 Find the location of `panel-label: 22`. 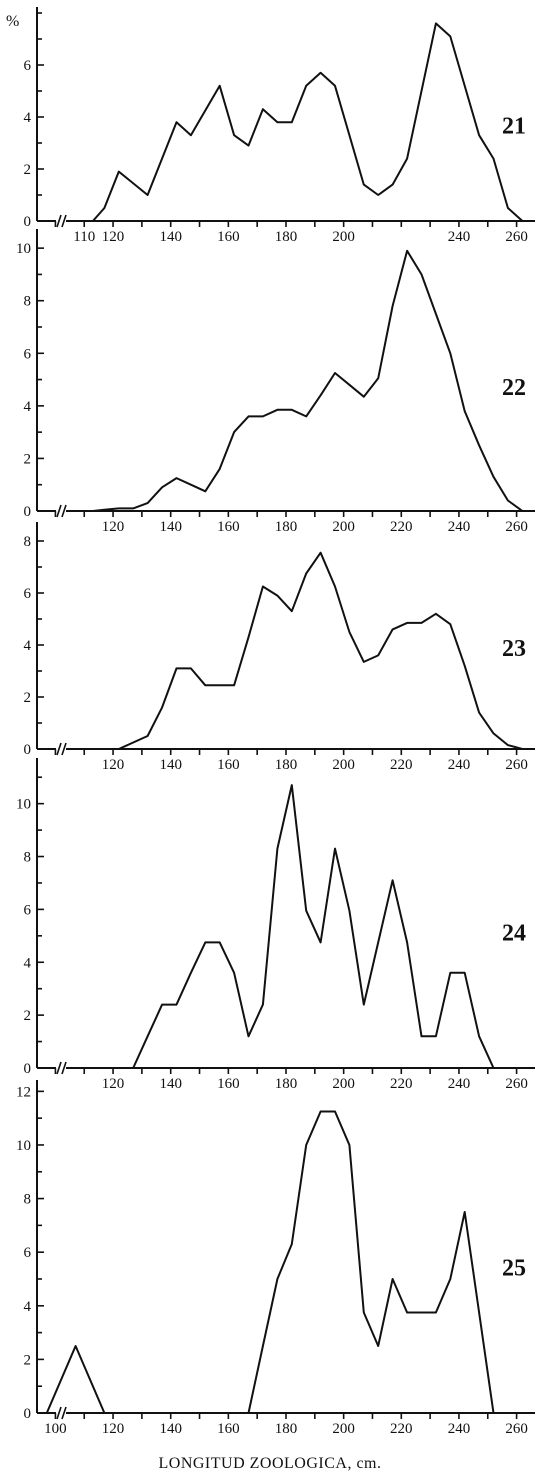

panel-label: 22 is located at coordinates (514, 388).